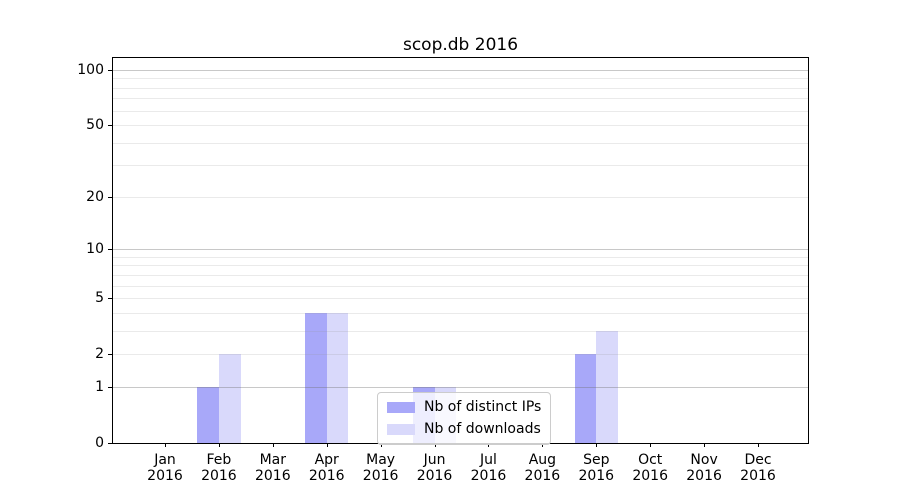 The height and width of the screenshot is (500, 900). I want to click on x-tick-month: Mar, so click(273, 460).